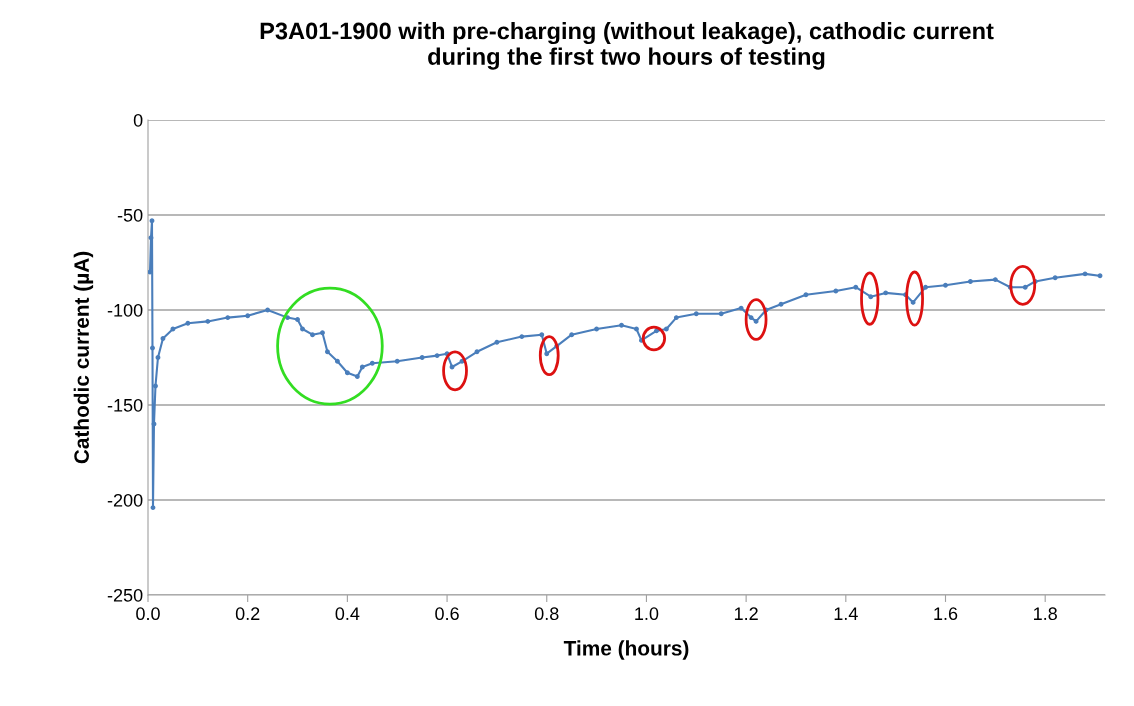  Describe the element at coordinates (130, 215) in the screenshot. I see `y-tick-label: -50` at that location.